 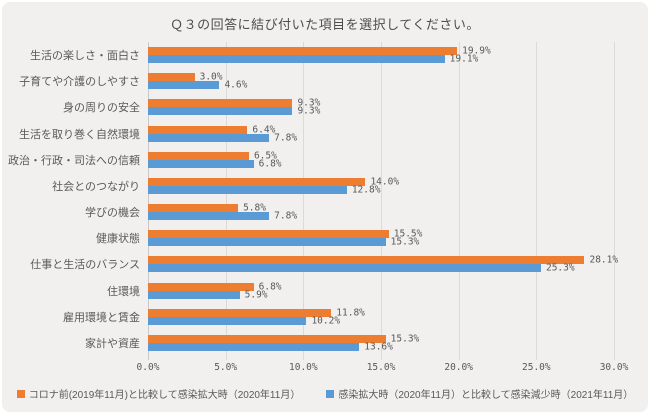 I want to click on bar-series-1: 6.4%, so click(x=211, y=129).